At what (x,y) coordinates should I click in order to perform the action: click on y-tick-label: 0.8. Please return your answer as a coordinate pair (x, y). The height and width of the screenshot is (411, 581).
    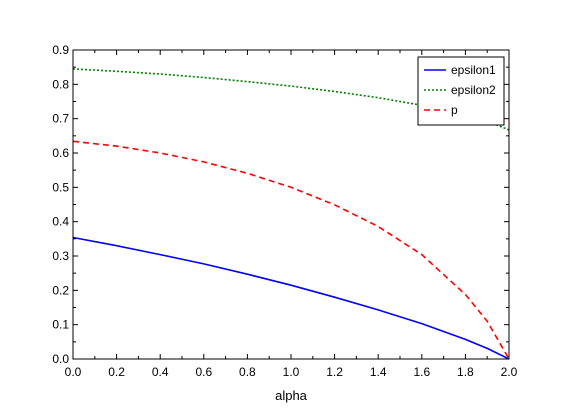
    Looking at the image, I should click on (60, 84).